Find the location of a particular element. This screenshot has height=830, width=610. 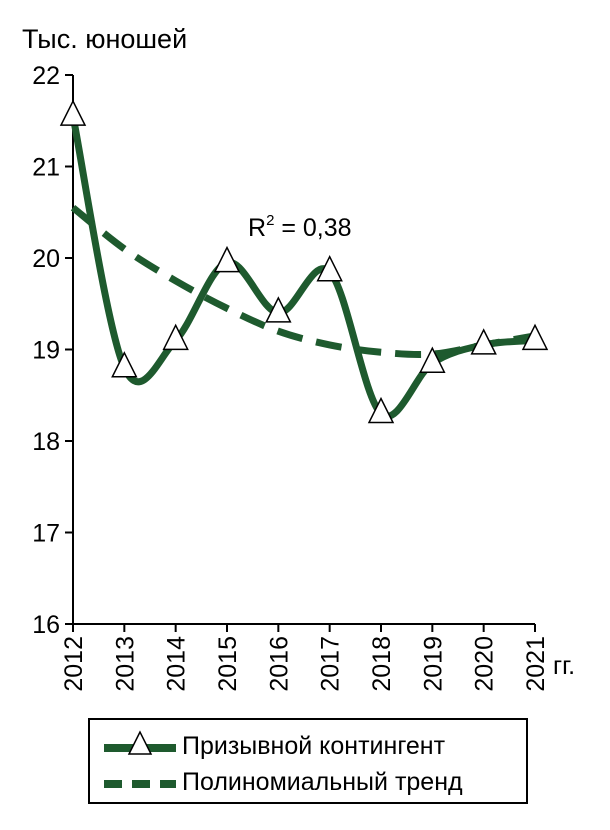

legend-item-trend: Полиномиальный тренд is located at coordinates (308, 782).